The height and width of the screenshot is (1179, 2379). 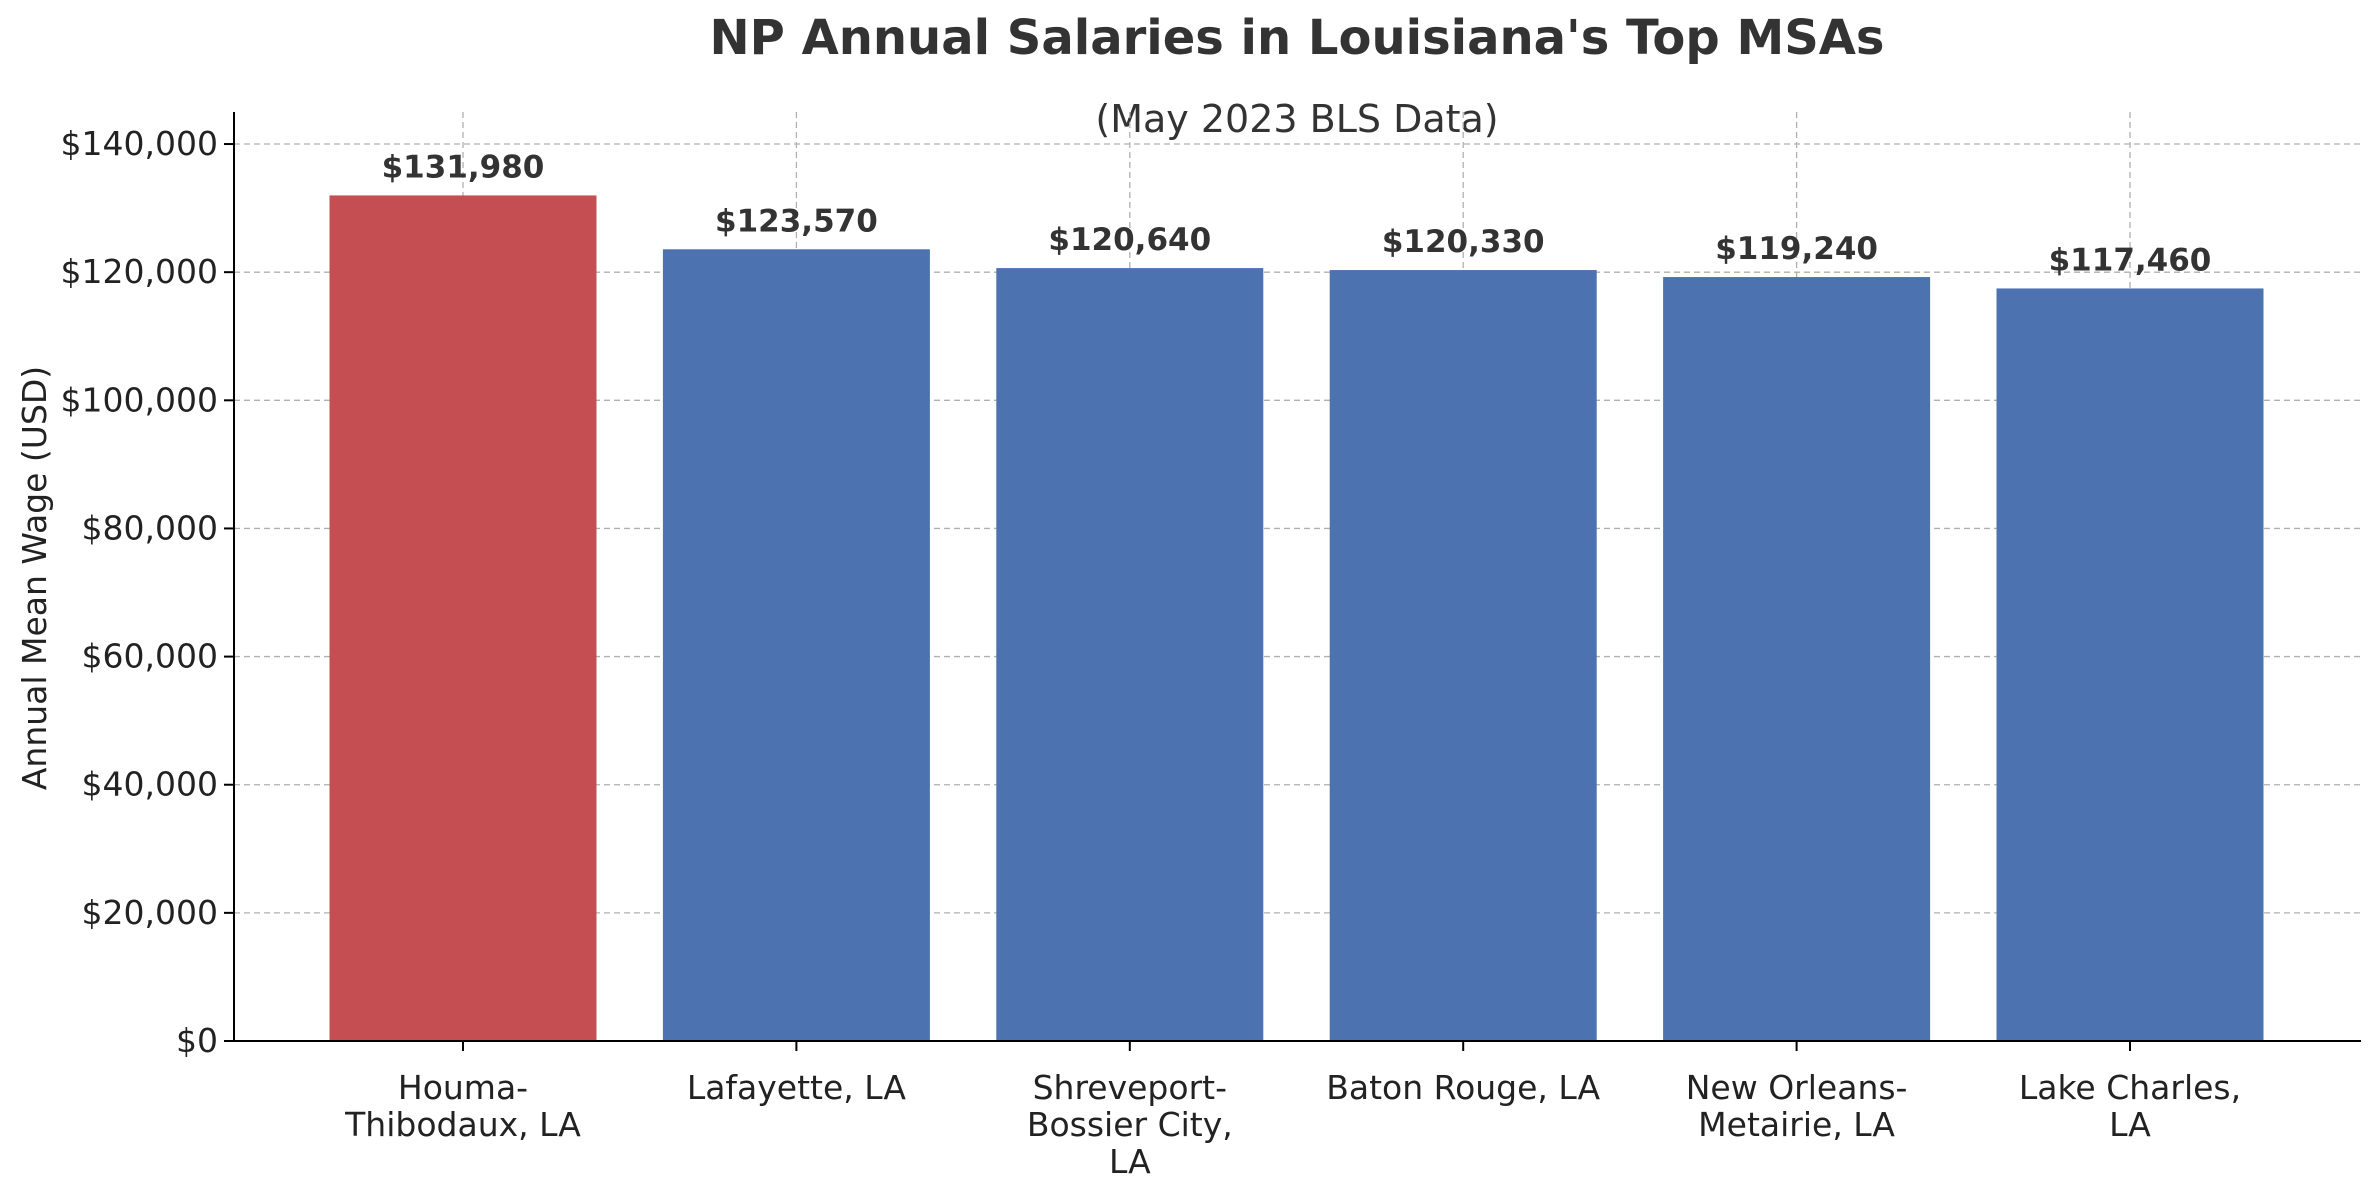 I want to click on x-tick-label: Shreveport-Bossier City, LA, so click(x=1130, y=1123).